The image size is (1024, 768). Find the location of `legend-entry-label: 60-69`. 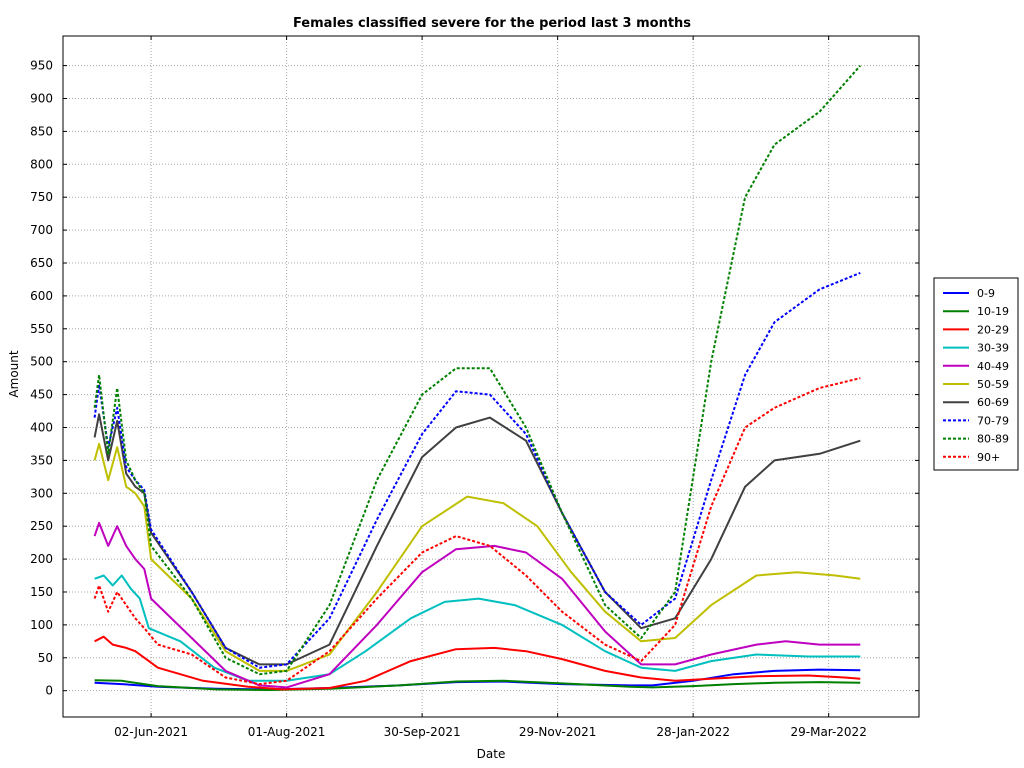

legend-entry-label: 60-69 is located at coordinates (993, 402).